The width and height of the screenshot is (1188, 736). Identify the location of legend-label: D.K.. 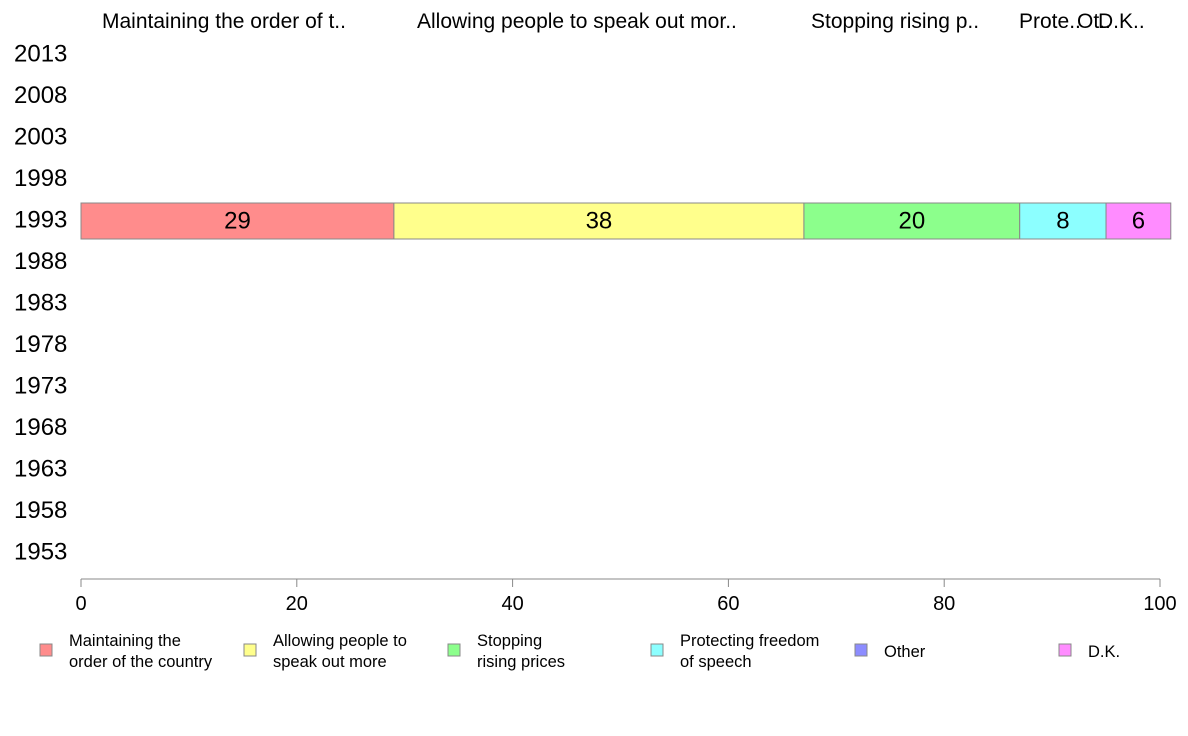
(1104, 652).